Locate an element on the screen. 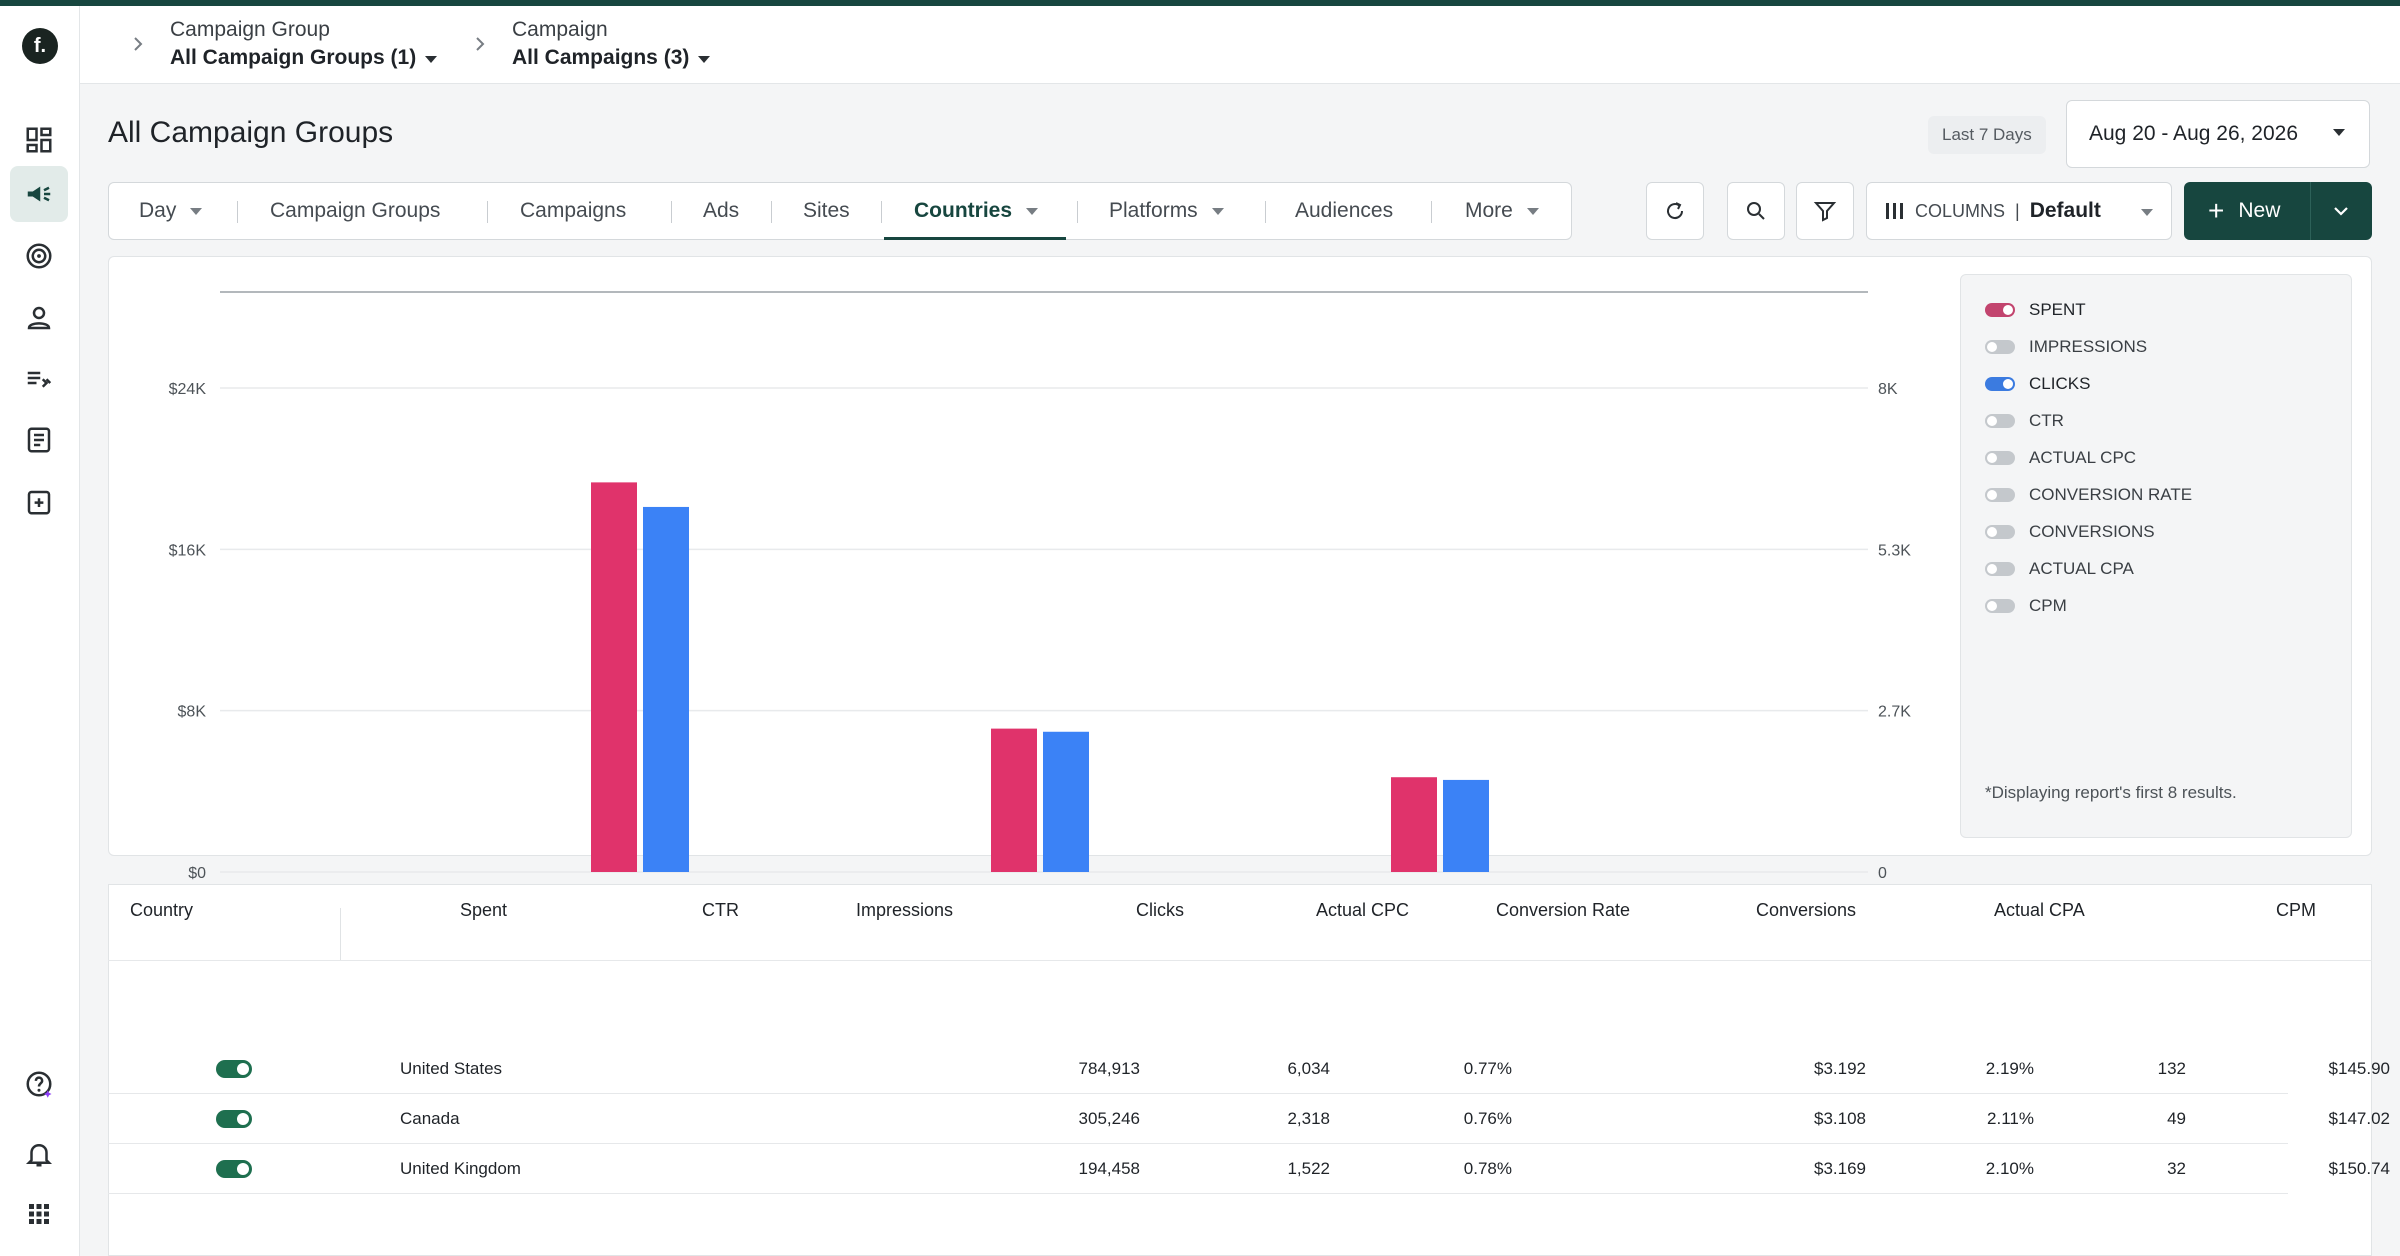 This screenshot has width=2400, height=1256. cell-ctr: 0.78% is located at coordinates (1487, 1168).